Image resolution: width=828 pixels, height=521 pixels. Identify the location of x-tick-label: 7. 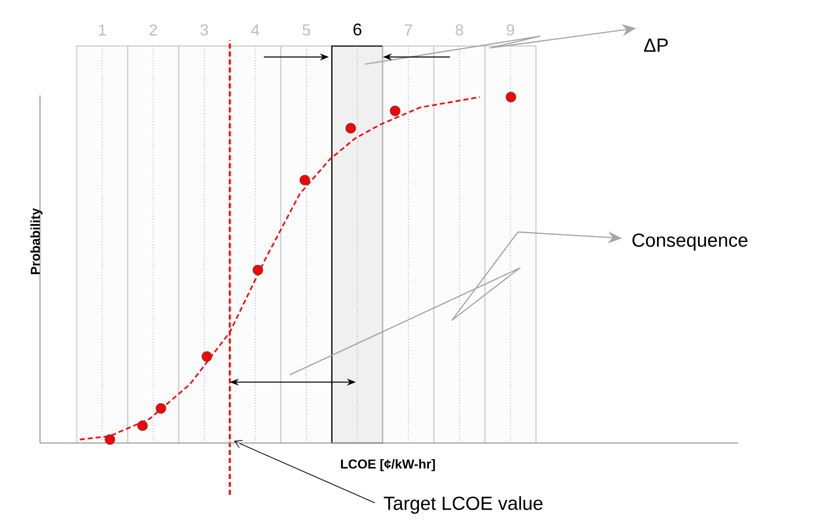
(408, 30).